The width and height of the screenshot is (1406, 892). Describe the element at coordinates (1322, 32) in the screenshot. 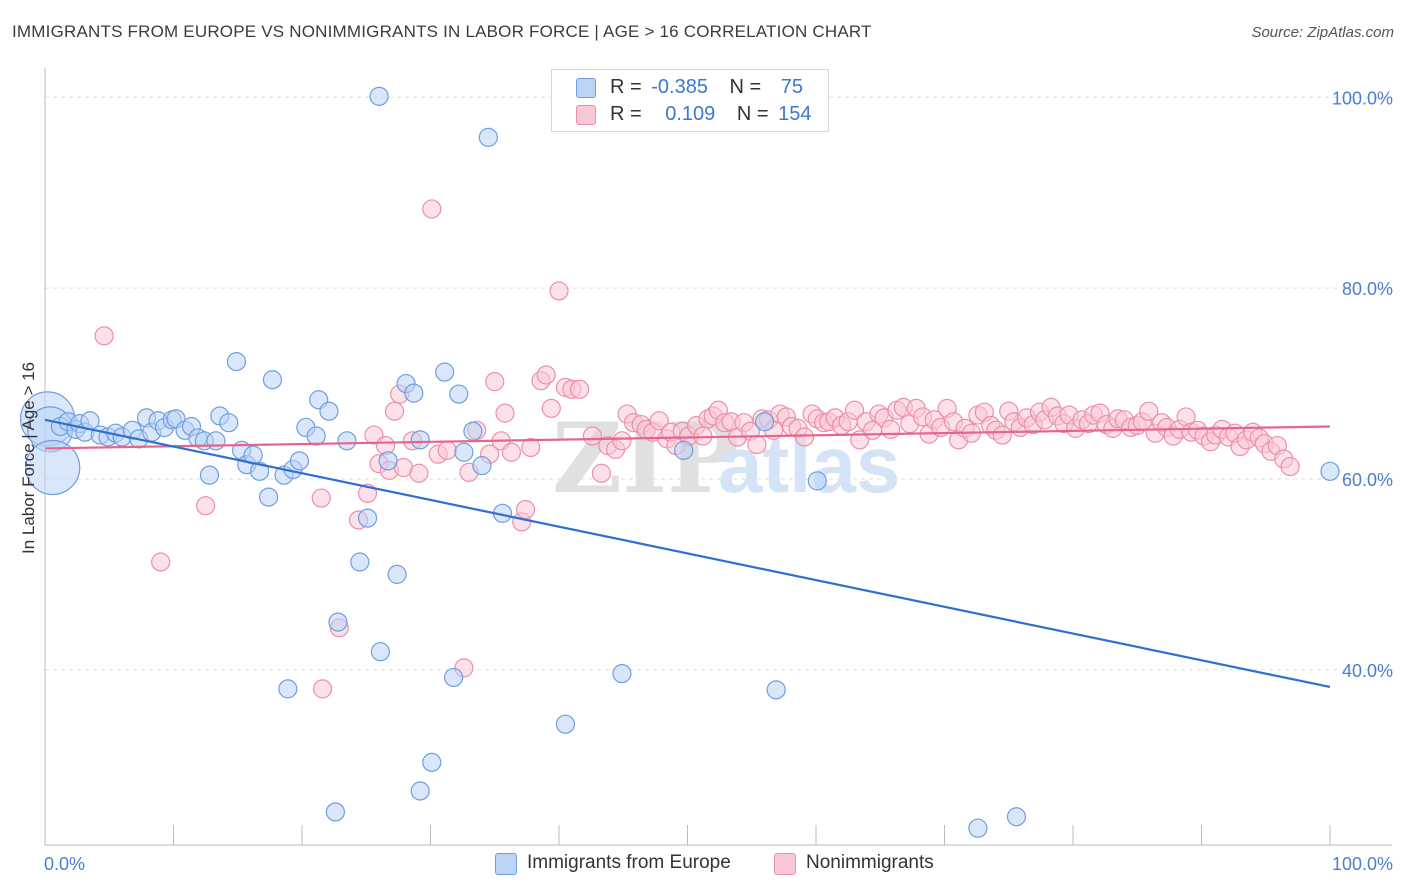

I see `chart-source: Source: ZipAtlas.com` at that location.